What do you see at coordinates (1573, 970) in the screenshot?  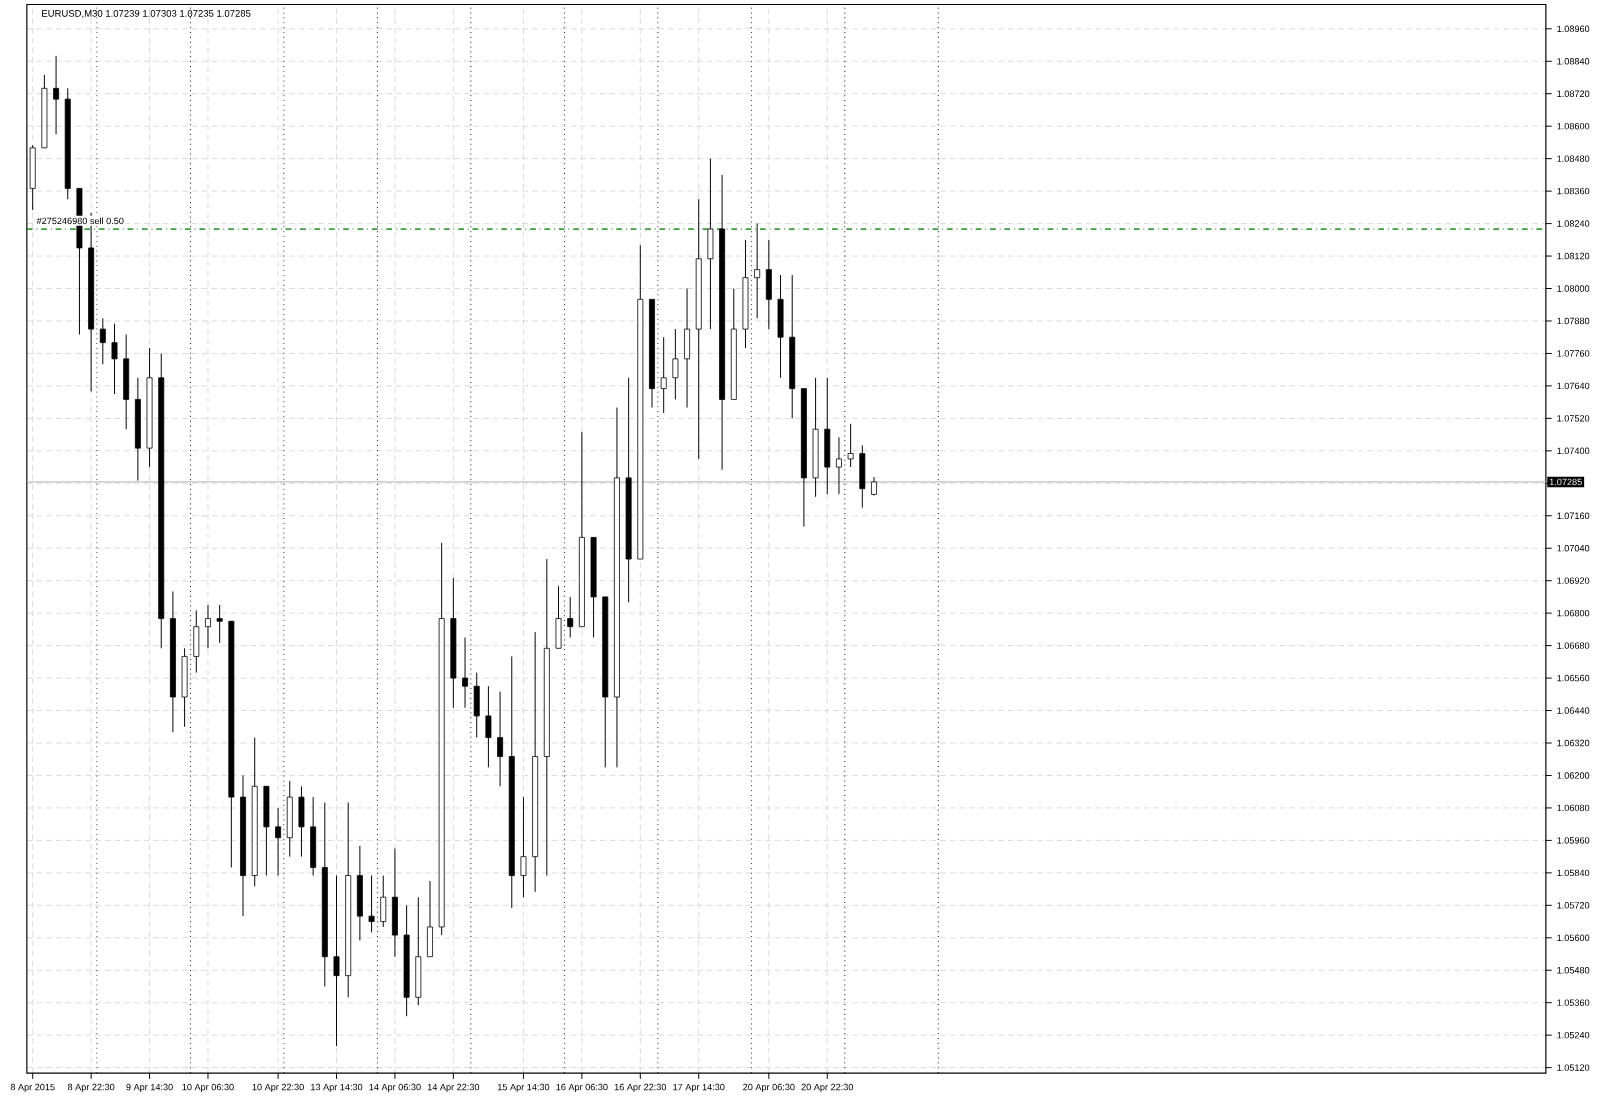 I see `y-tick-label: 1.05480` at bounding box center [1573, 970].